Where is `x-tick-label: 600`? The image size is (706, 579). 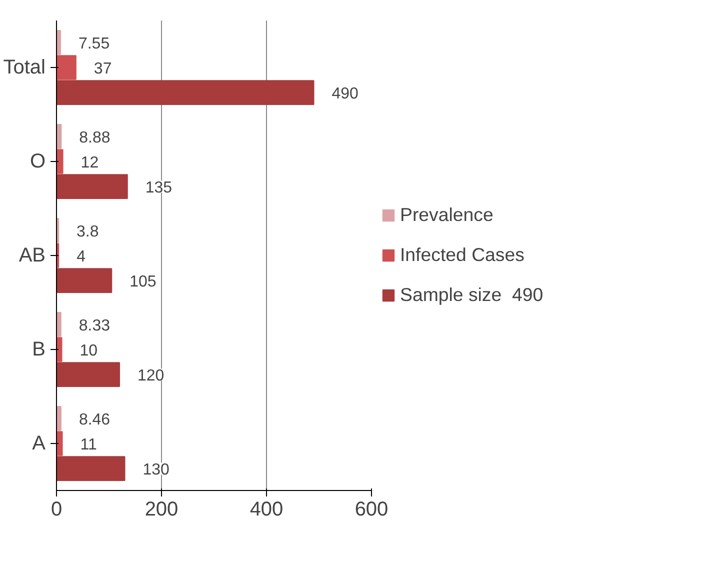 x-tick-label: 600 is located at coordinates (371, 509).